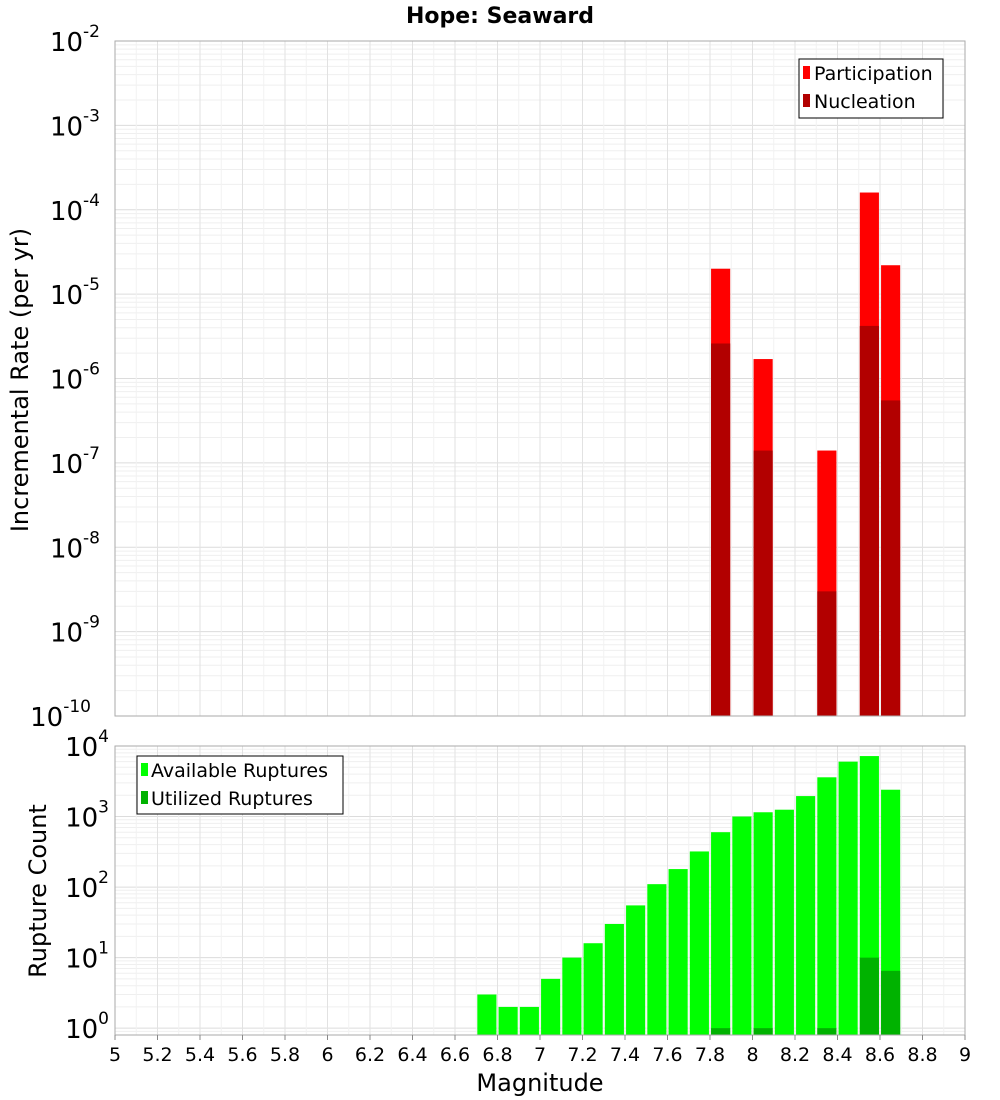  Describe the element at coordinates (667, 1055) in the screenshot. I see `x-tick-label: 7.6` at that location.